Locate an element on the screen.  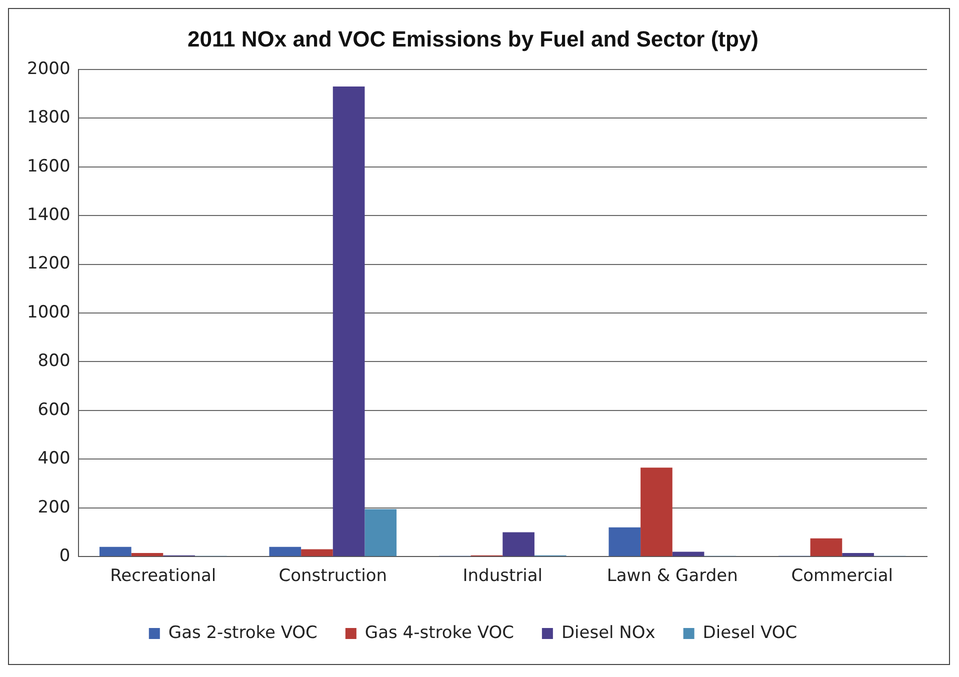
x-tick-label: Lawn & Garden is located at coordinates (672, 576).